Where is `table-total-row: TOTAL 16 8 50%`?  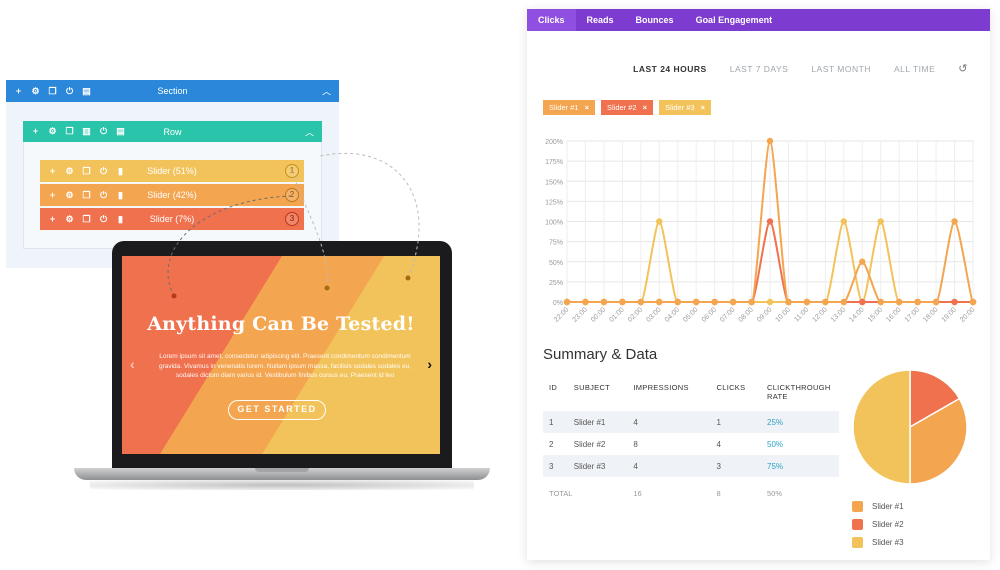
table-total-row: TOTAL 16 8 50% is located at coordinates (691, 493).